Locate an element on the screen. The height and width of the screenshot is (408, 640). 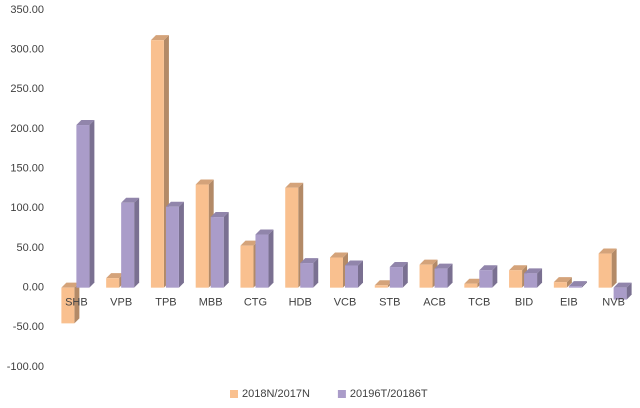
y-tick-label: 200.00 is located at coordinates (27, 129).